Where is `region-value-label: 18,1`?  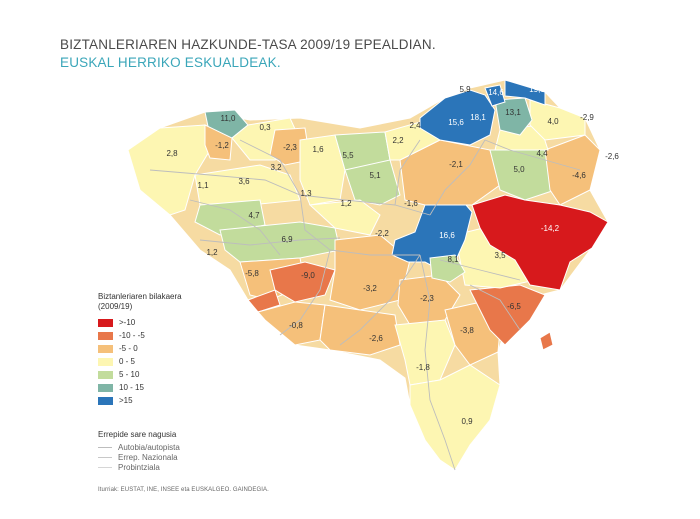 region-value-label: 18,1 is located at coordinates (478, 117).